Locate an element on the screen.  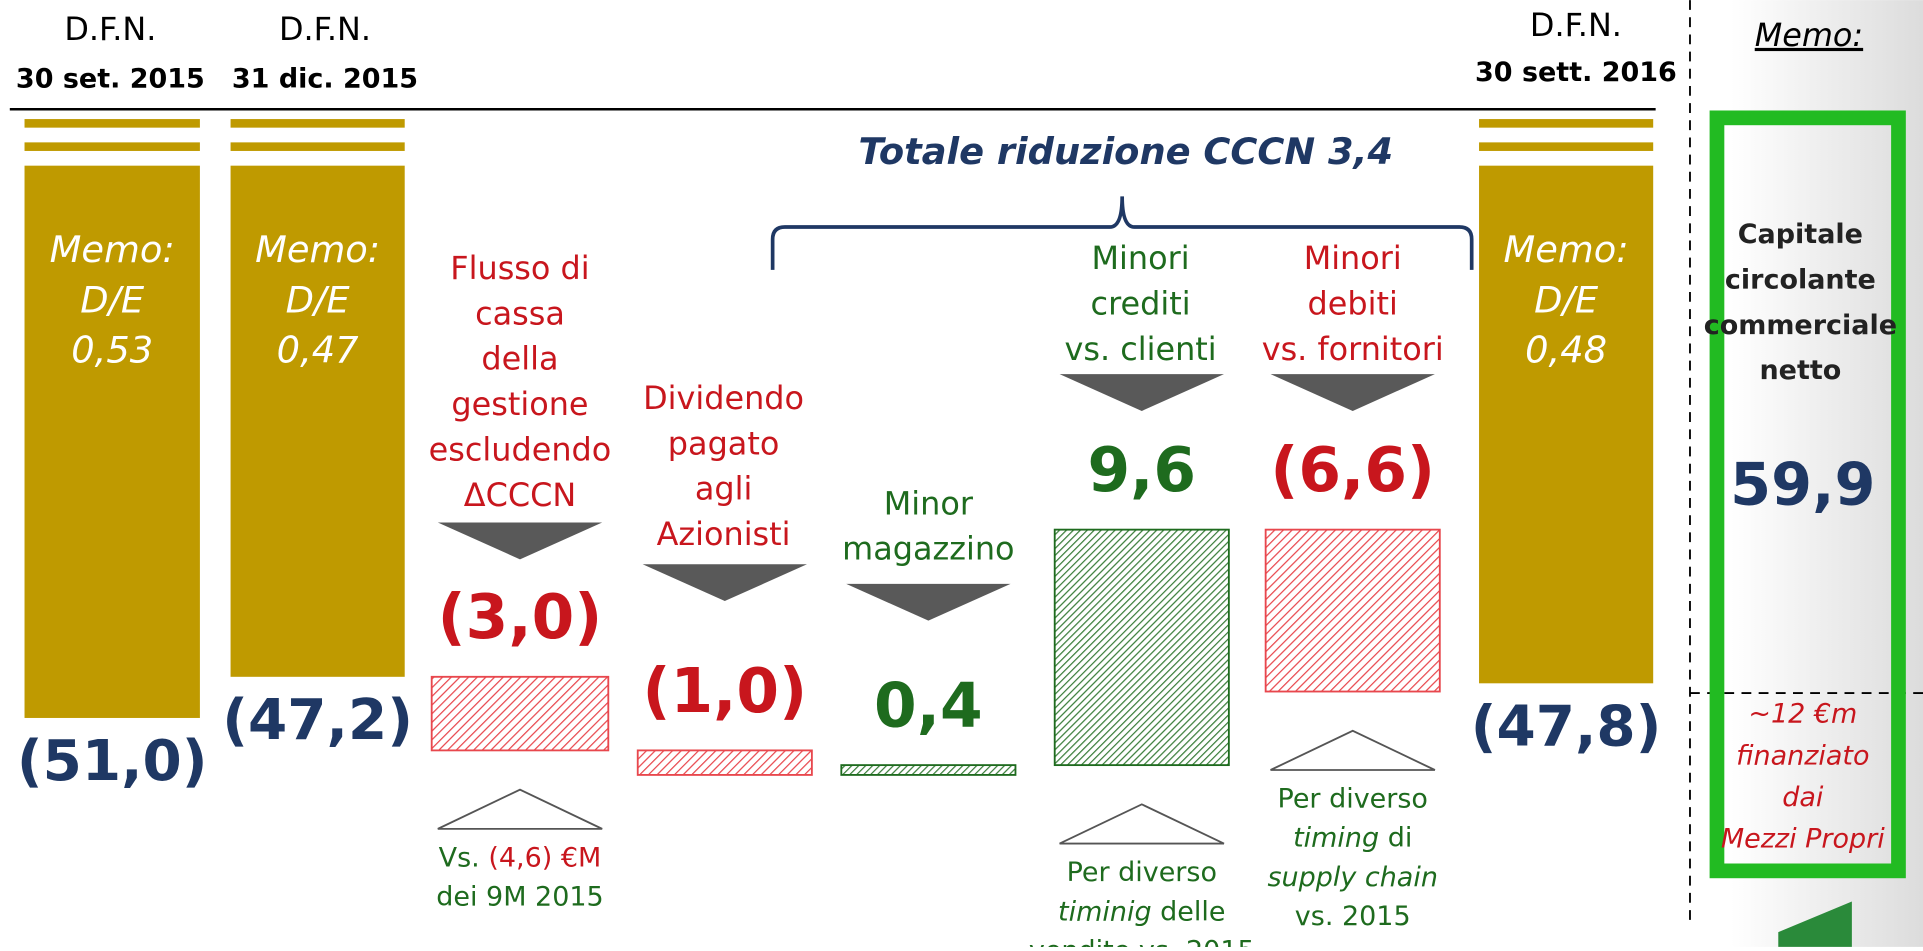
category-label: 30 sett. 2016 is located at coordinates (1576, 72).